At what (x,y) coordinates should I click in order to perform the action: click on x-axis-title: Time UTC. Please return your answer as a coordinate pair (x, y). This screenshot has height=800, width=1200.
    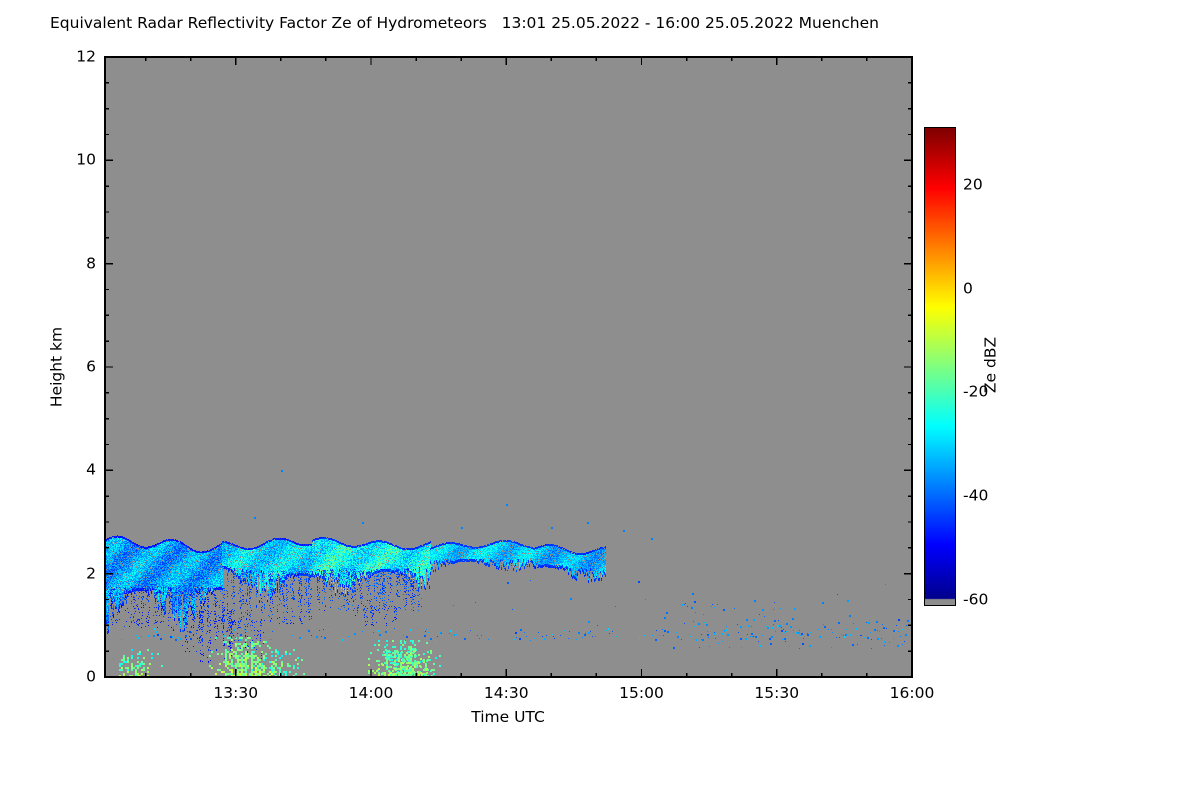
    Looking at the image, I should click on (508, 717).